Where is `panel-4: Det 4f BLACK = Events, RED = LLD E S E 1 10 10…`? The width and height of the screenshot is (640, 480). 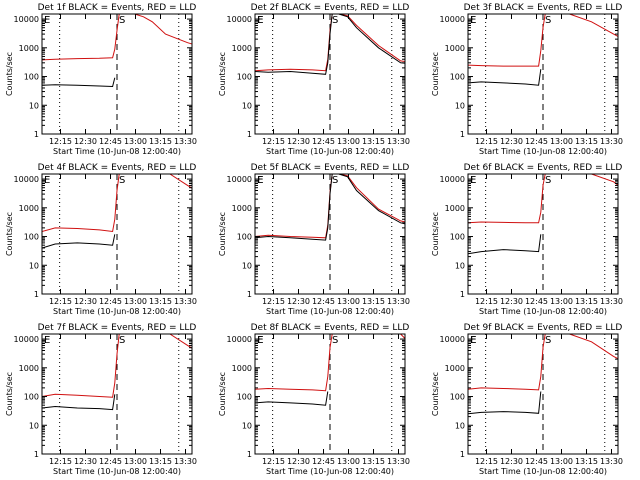 panel-4: Det 4f BLACK = Events, RED = LLD E S E 1 10 10… is located at coordinates (134, 239).